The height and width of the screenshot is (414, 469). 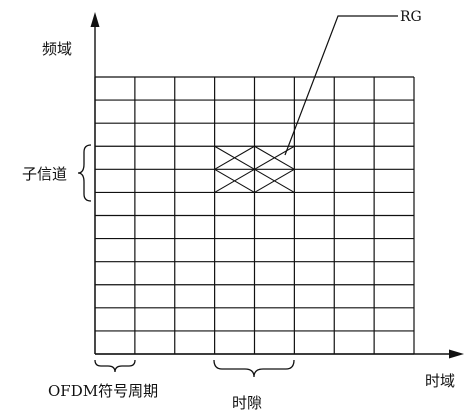 I want to click on time-slot-brace, so click(x=254, y=368).